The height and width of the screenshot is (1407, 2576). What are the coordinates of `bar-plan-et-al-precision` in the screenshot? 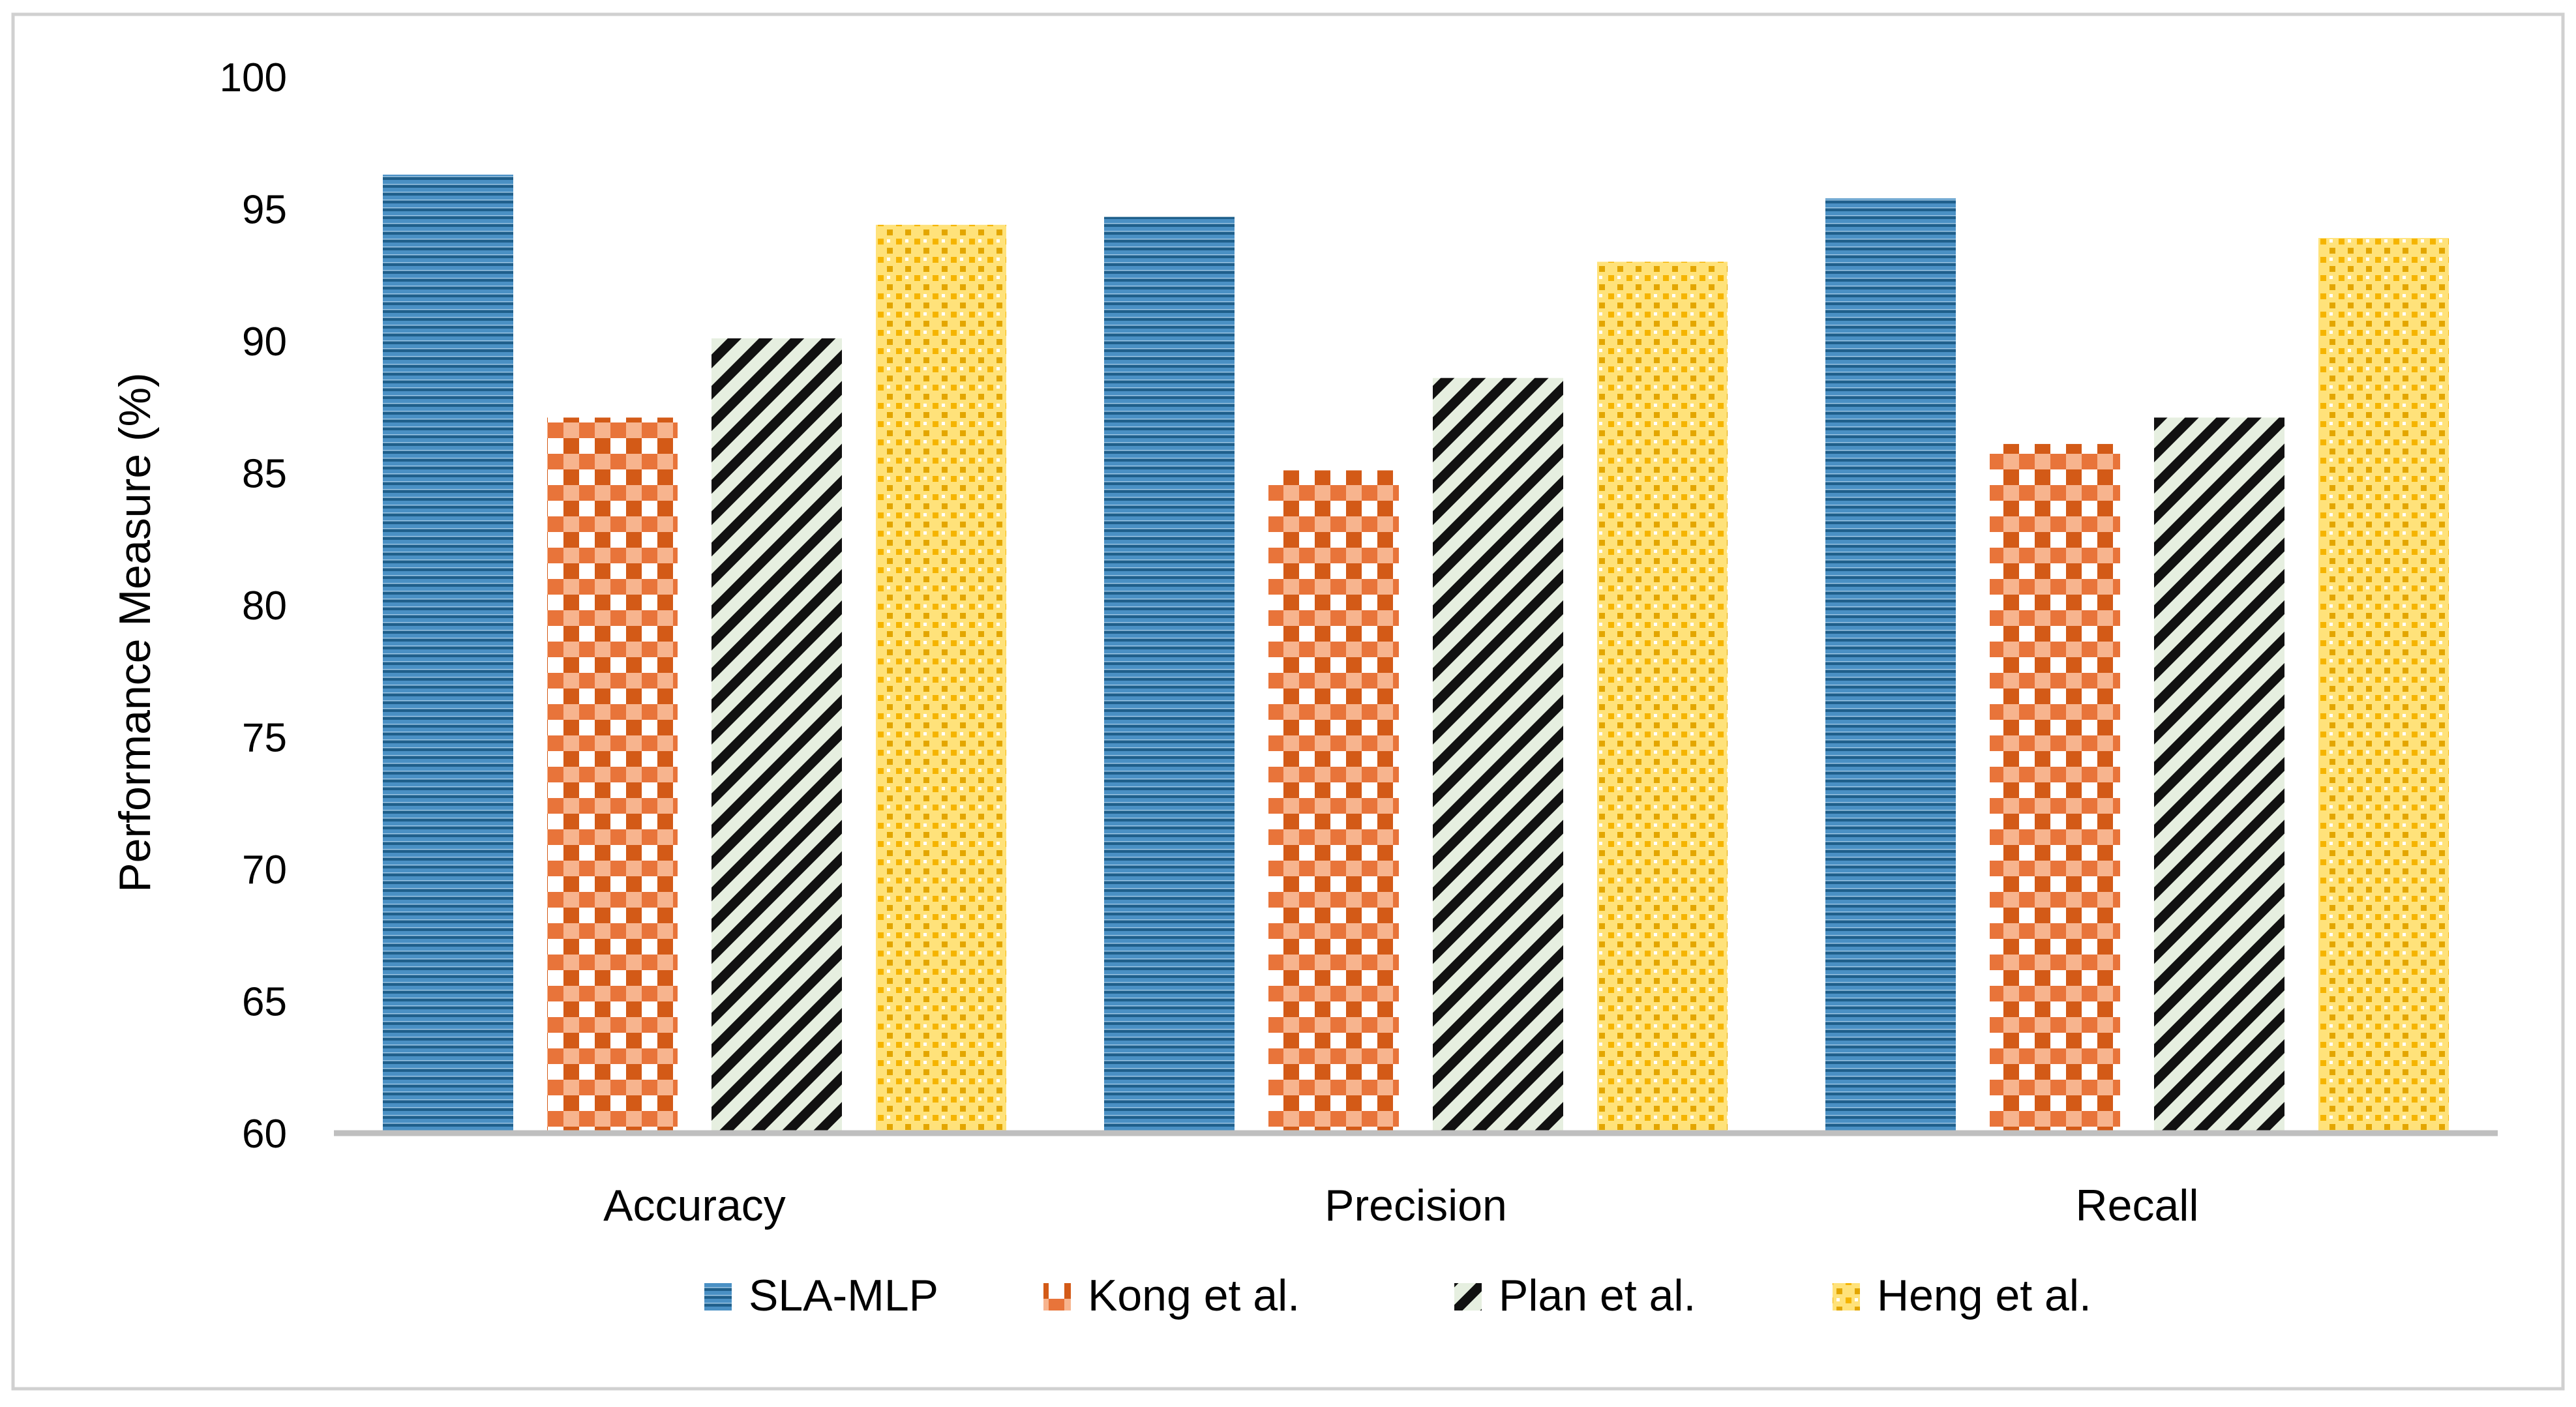 It's located at (1498, 756).